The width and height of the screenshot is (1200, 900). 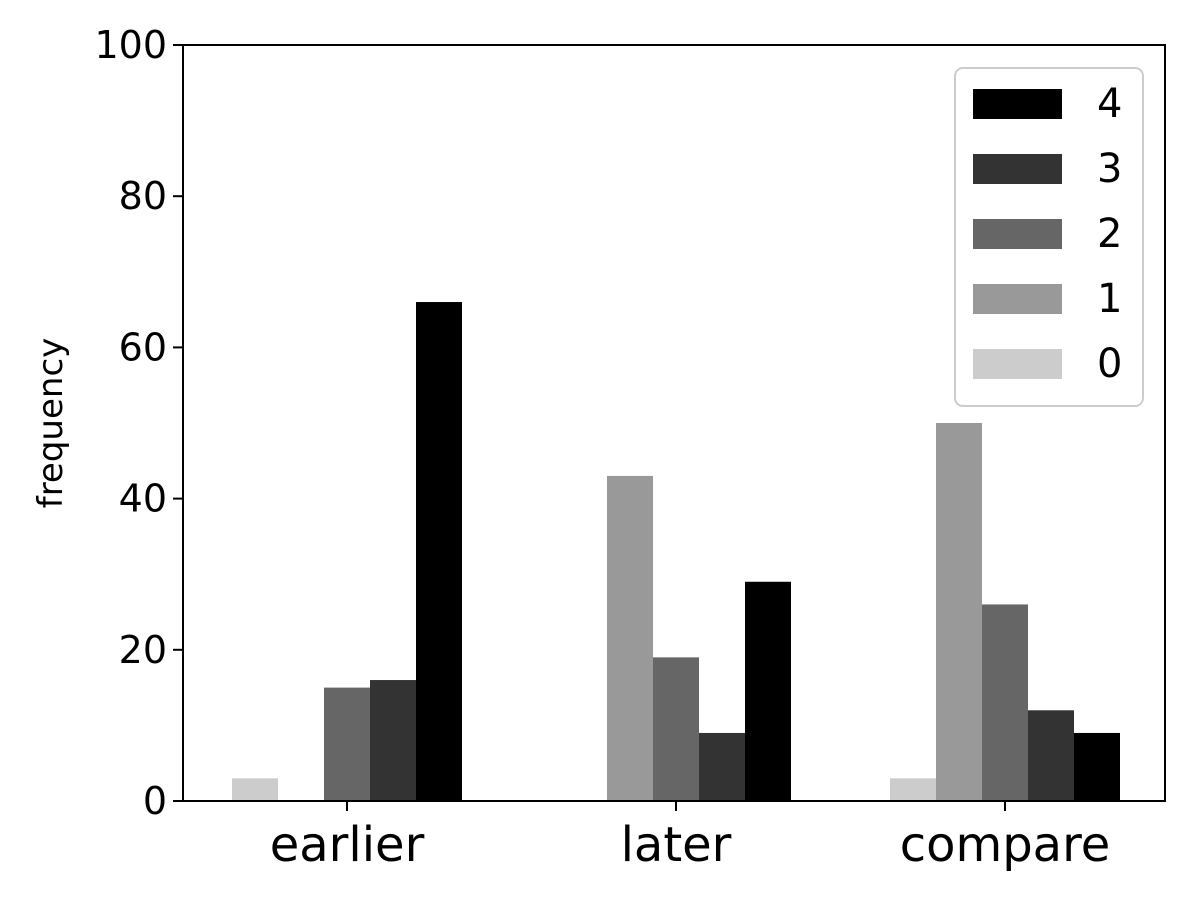 I want to click on legend: 4 3 2 1 0, so click(x=1049, y=237).